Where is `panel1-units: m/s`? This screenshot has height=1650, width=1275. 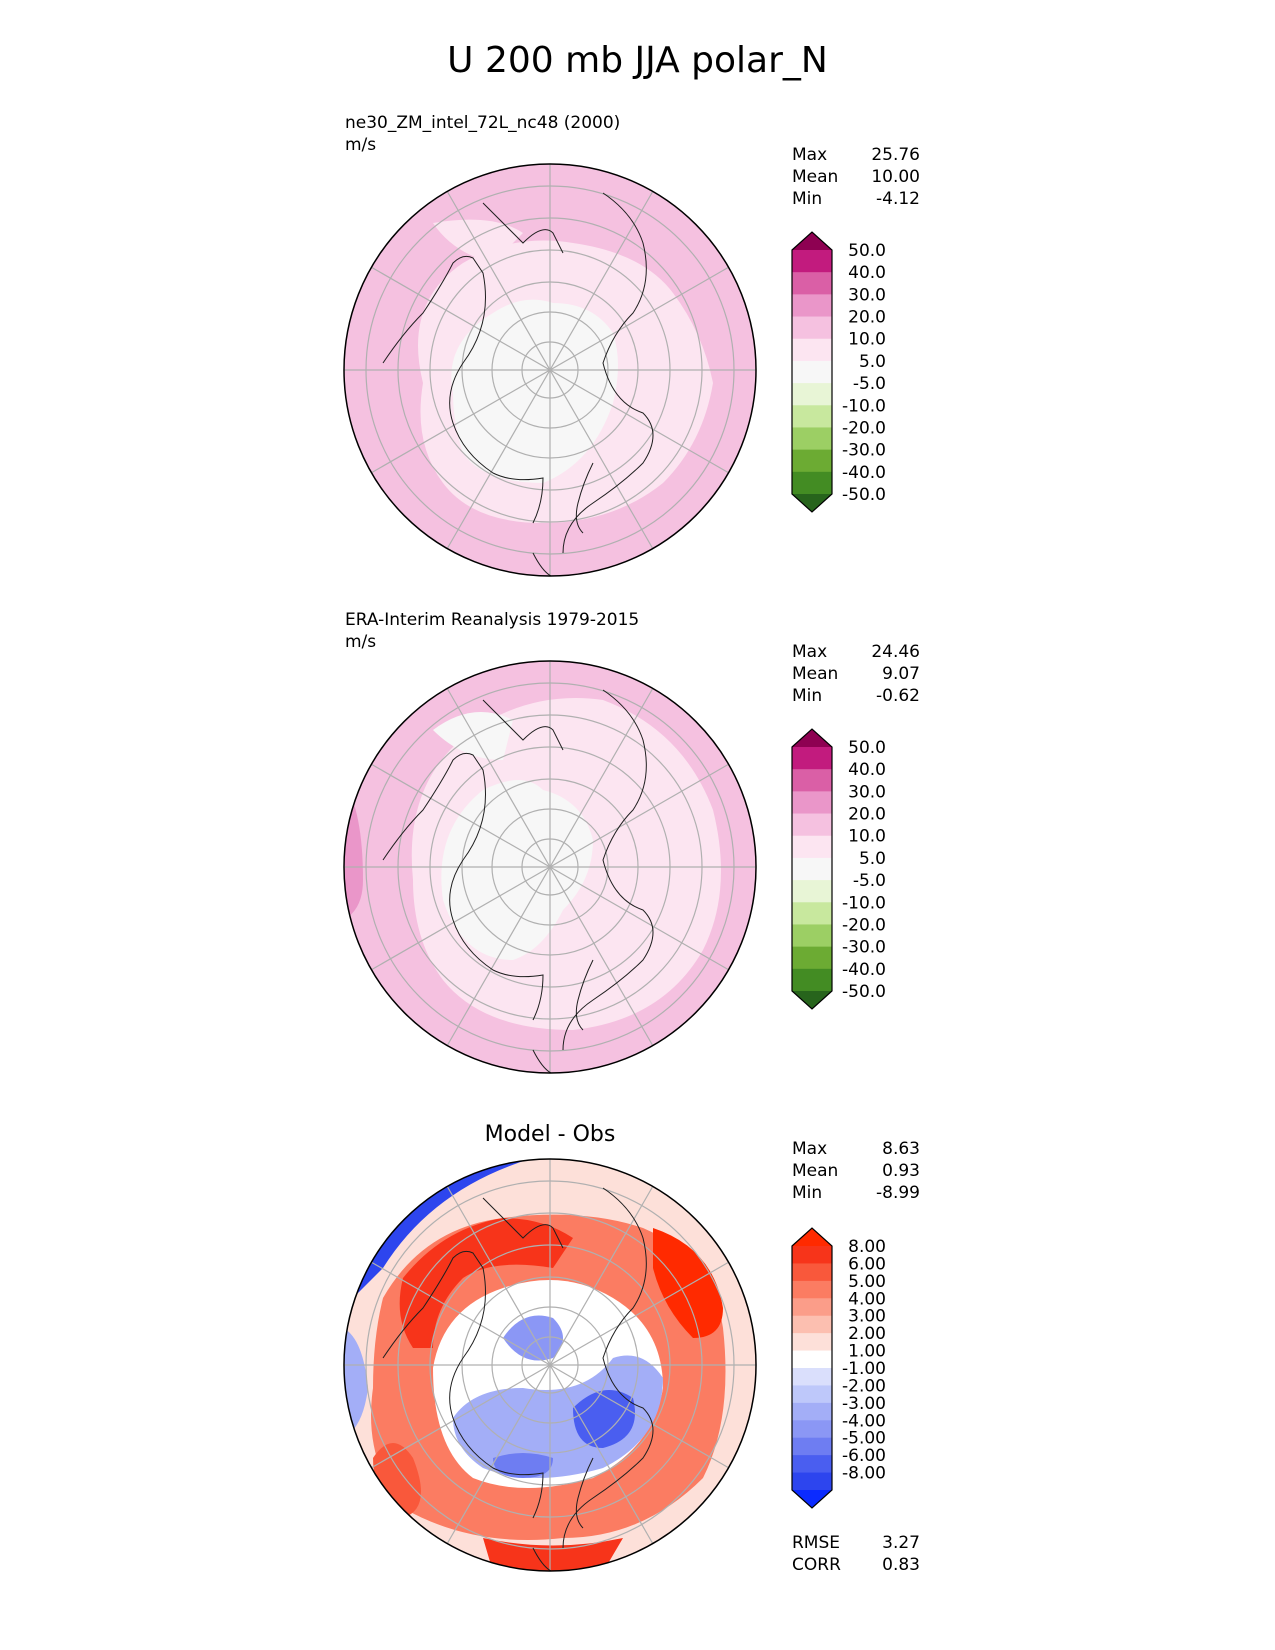 panel1-units: m/s is located at coordinates (361, 145).